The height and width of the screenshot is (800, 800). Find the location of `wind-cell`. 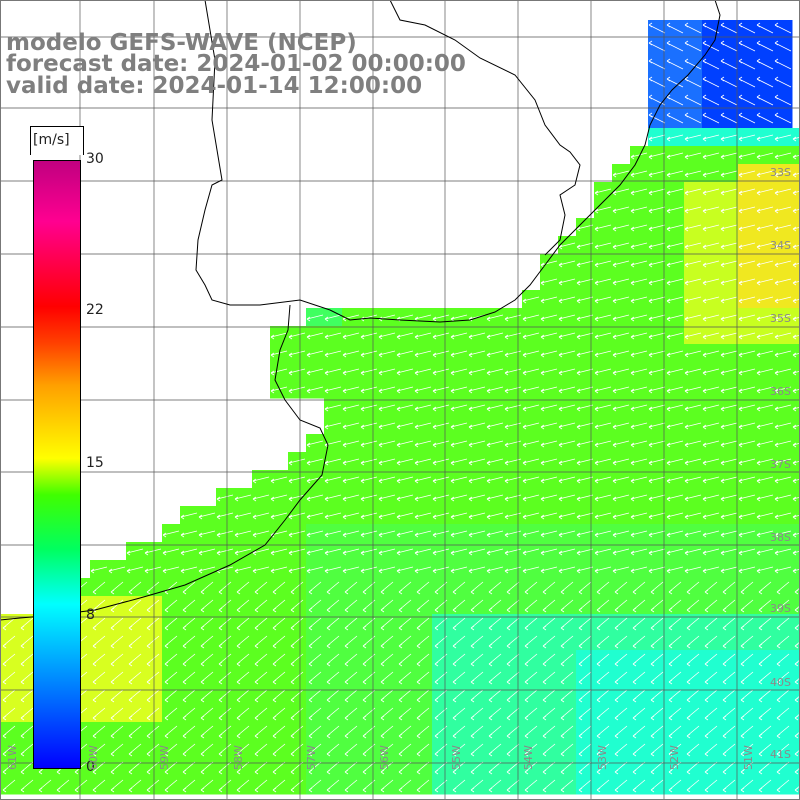

wind-cell is located at coordinates (796, 785).